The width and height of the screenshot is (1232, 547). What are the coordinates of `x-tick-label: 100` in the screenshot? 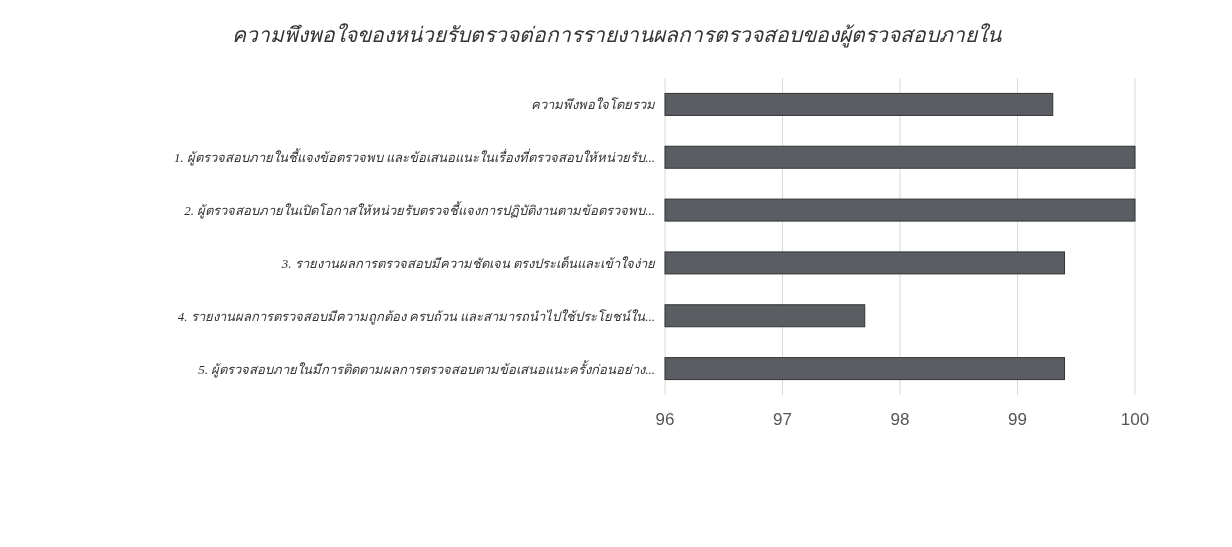 It's located at (1135, 419).